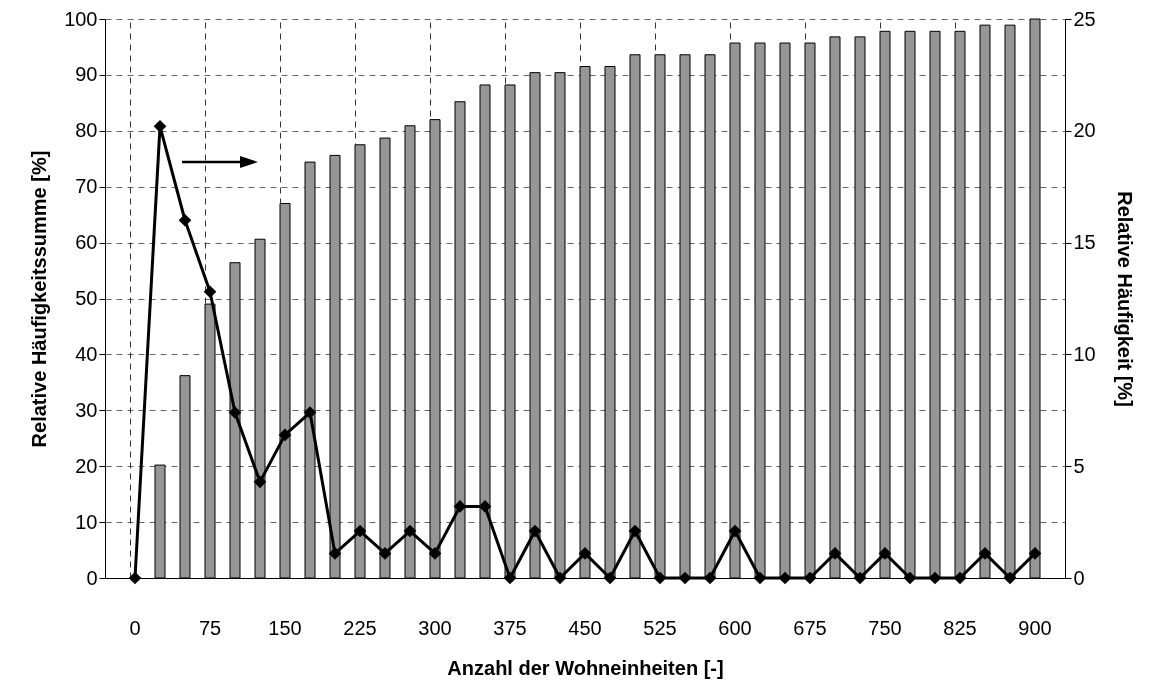  Describe the element at coordinates (285, 627) in the screenshot. I see `x-tick-label: 150` at that location.